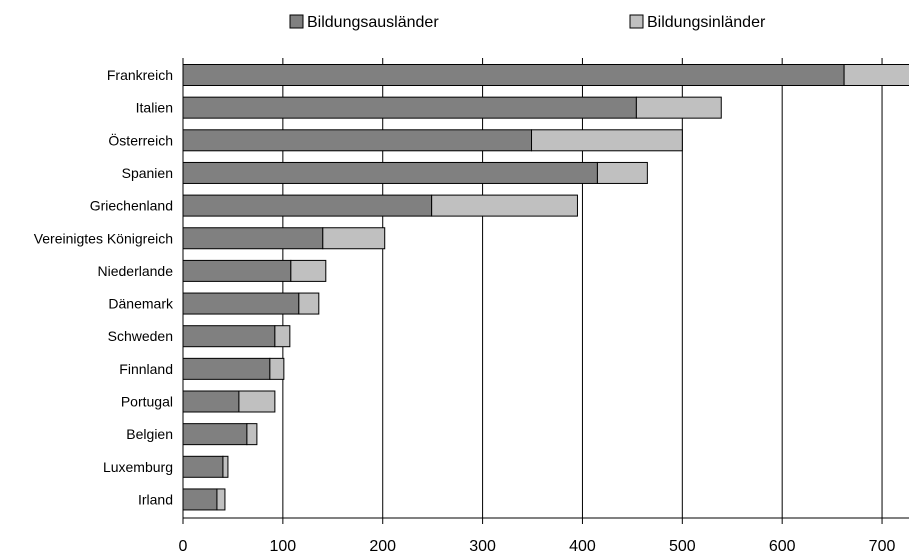 This screenshot has width=909, height=557. Describe the element at coordinates (283, 546) in the screenshot. I see `x-tick-label: 100` at that location.